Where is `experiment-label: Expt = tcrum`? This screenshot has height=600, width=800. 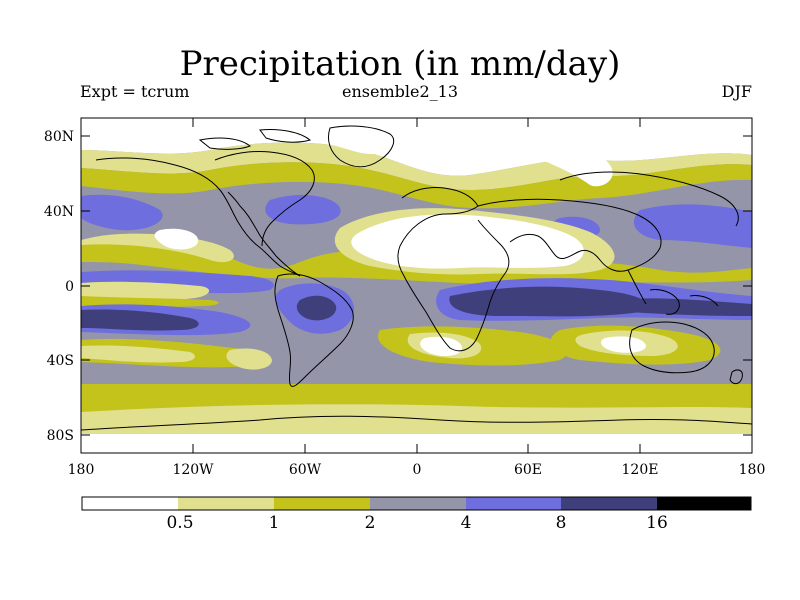 experiment-label: Expt = tcrum is located at coordinates (135, 91).